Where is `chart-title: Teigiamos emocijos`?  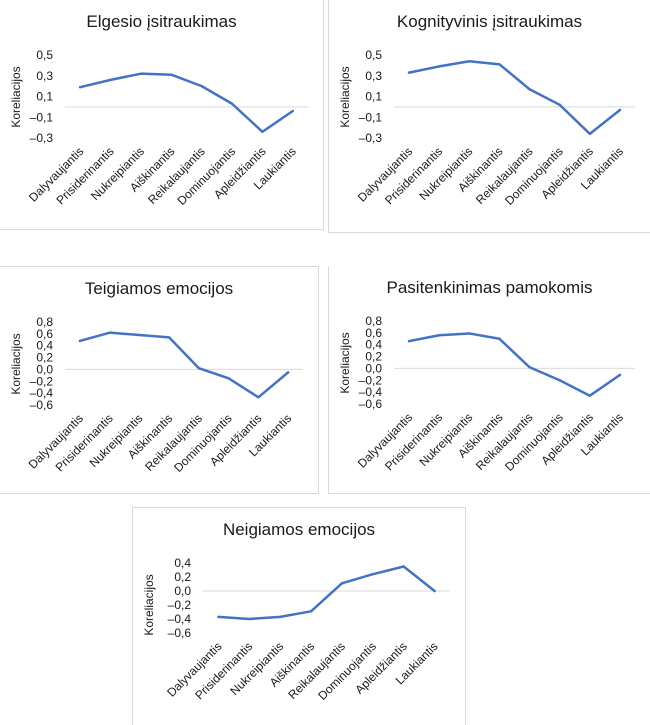 chart-title: Teigiamos emocijos is located at coordinates (159, 288).